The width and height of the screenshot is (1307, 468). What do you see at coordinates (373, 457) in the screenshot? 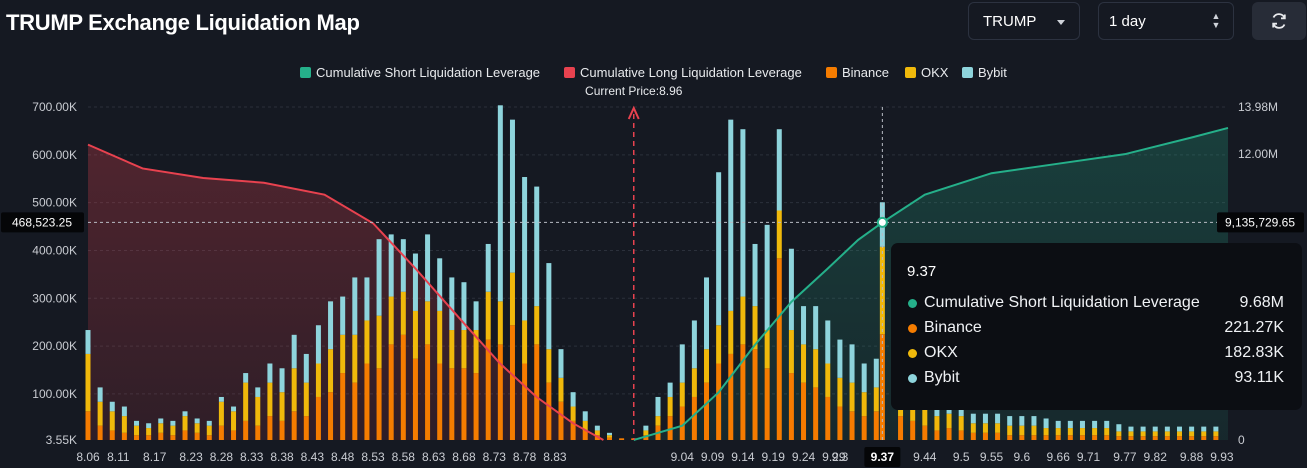
I see `x-tick: 8.53` at bounding box center [373, 457].